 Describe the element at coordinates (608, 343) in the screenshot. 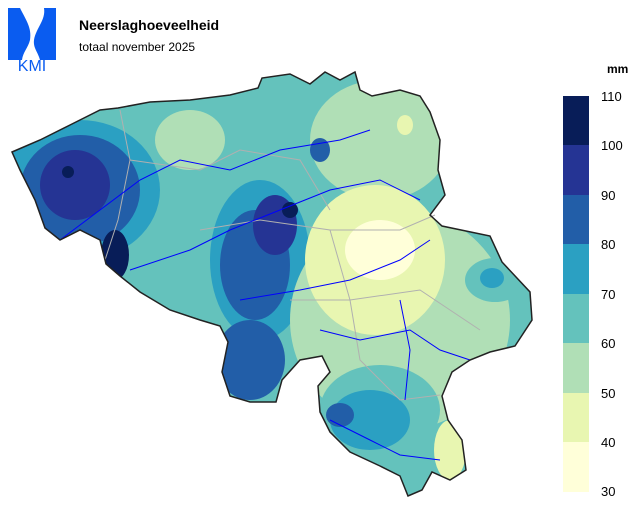

I see `legend-tick: 60` at that location.